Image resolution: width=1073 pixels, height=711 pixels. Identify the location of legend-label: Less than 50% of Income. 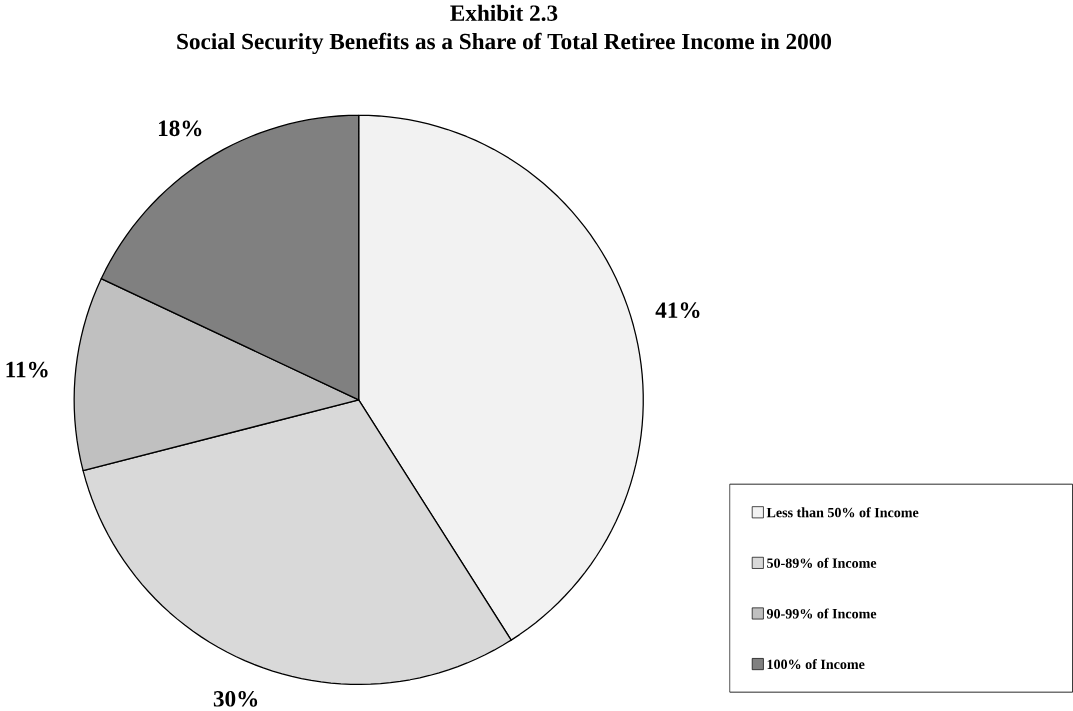
(842, 512).